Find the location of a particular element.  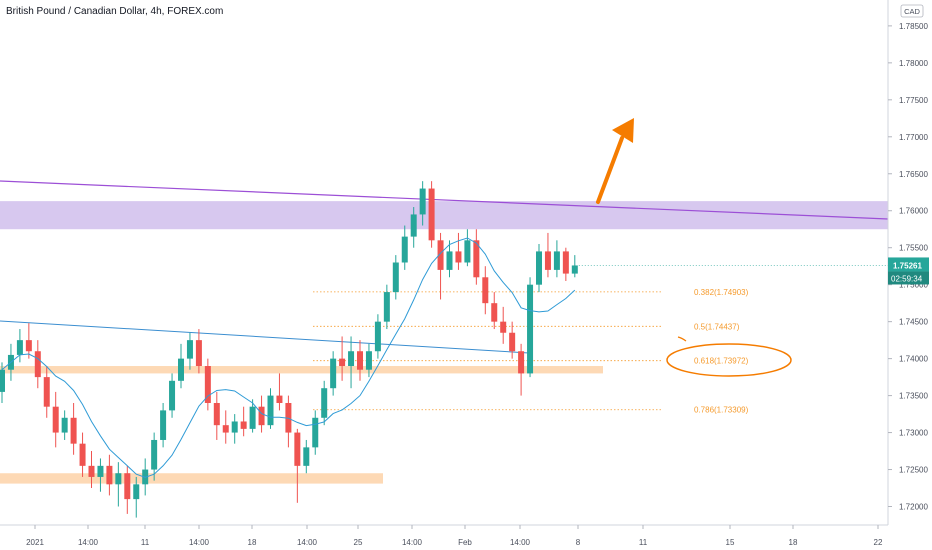

time-tick-label: 8 is located at coordinates (578, 542).